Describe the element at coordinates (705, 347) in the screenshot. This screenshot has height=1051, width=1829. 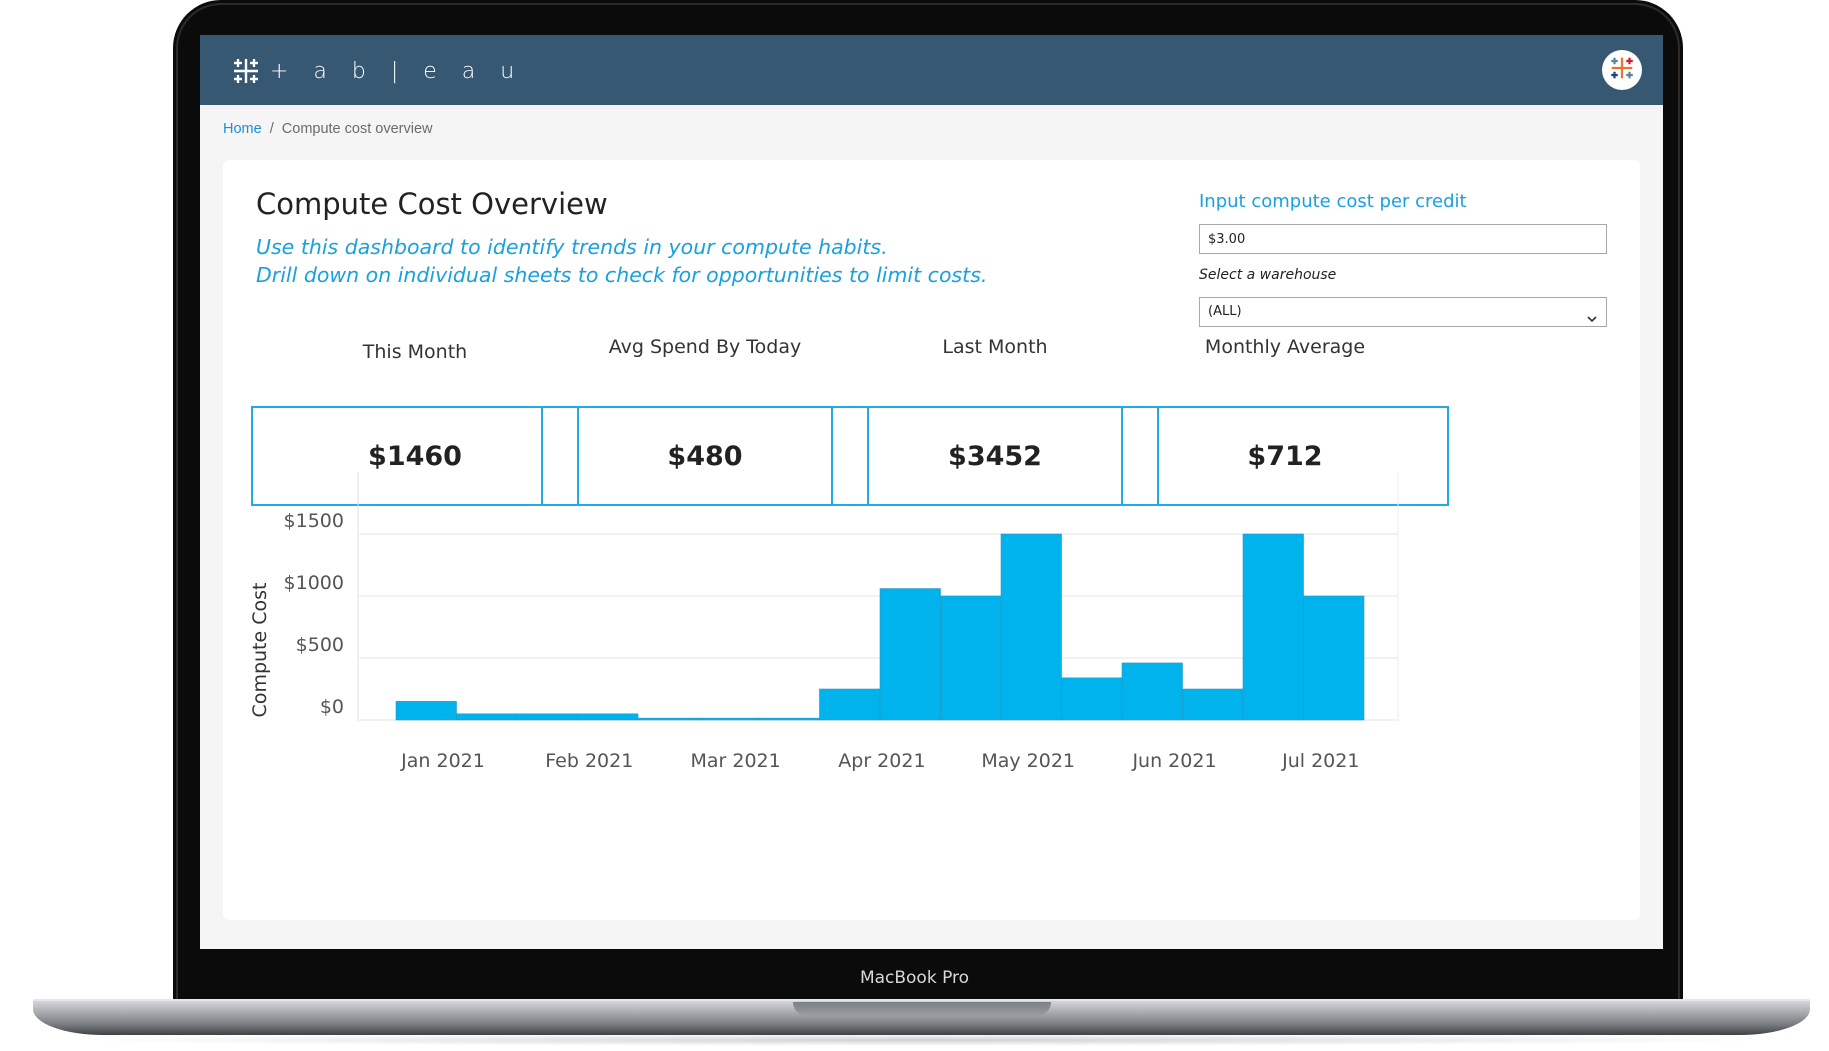
I see `kpi-label-avg-spend: Avg Spend By Today` at that location.